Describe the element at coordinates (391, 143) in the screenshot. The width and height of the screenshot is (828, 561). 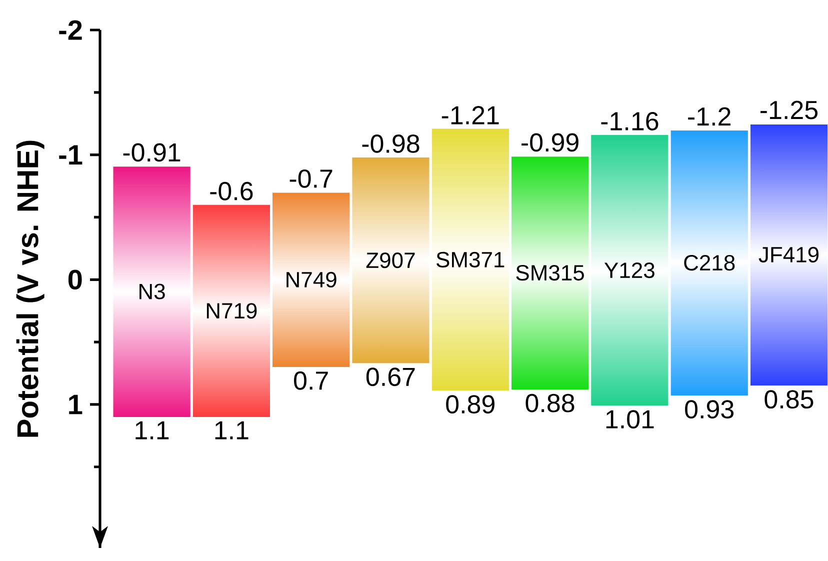
I see `annotation: -0.98` at that location.